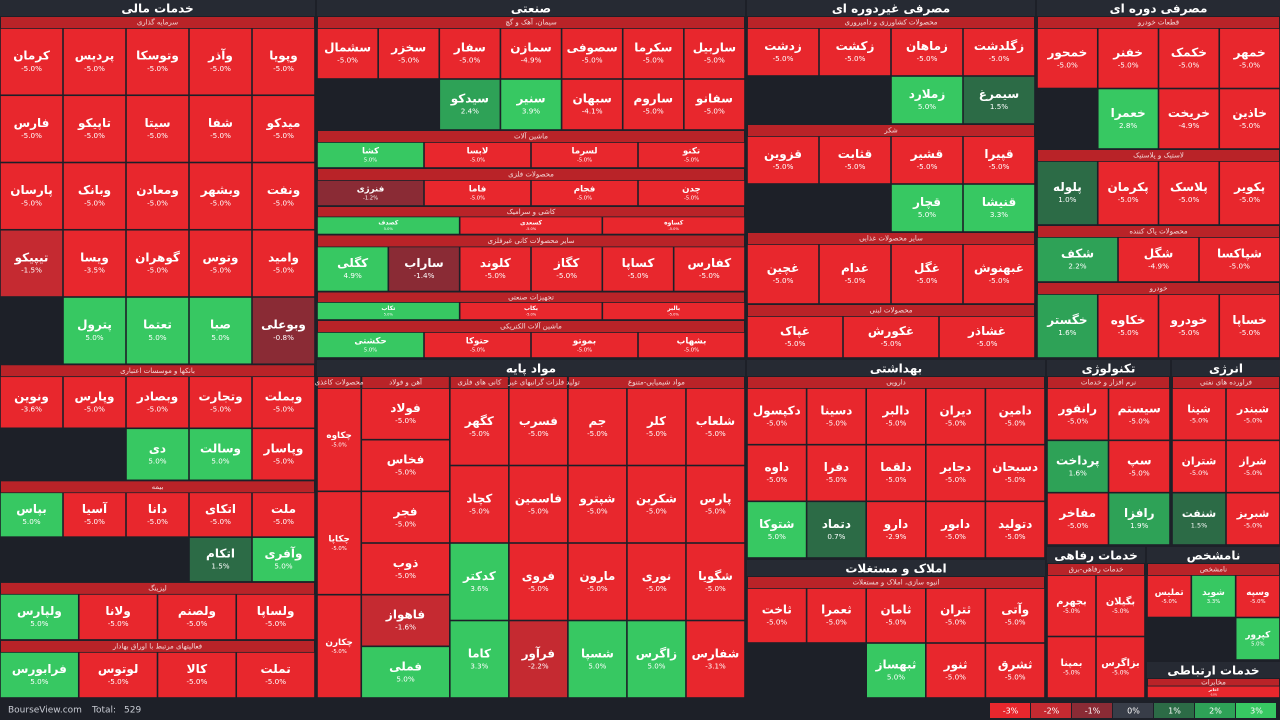  I want to click on tile-name: چدن, so click(691, 190).